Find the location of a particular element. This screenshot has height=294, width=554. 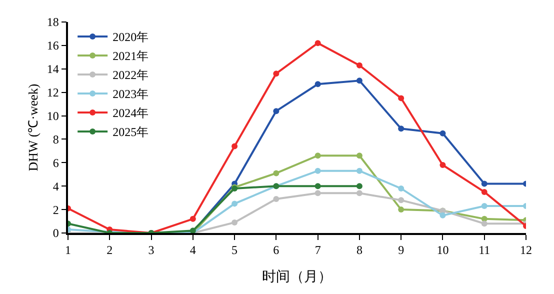

legend-label: 2022年 is located at coordinates (130, 75).